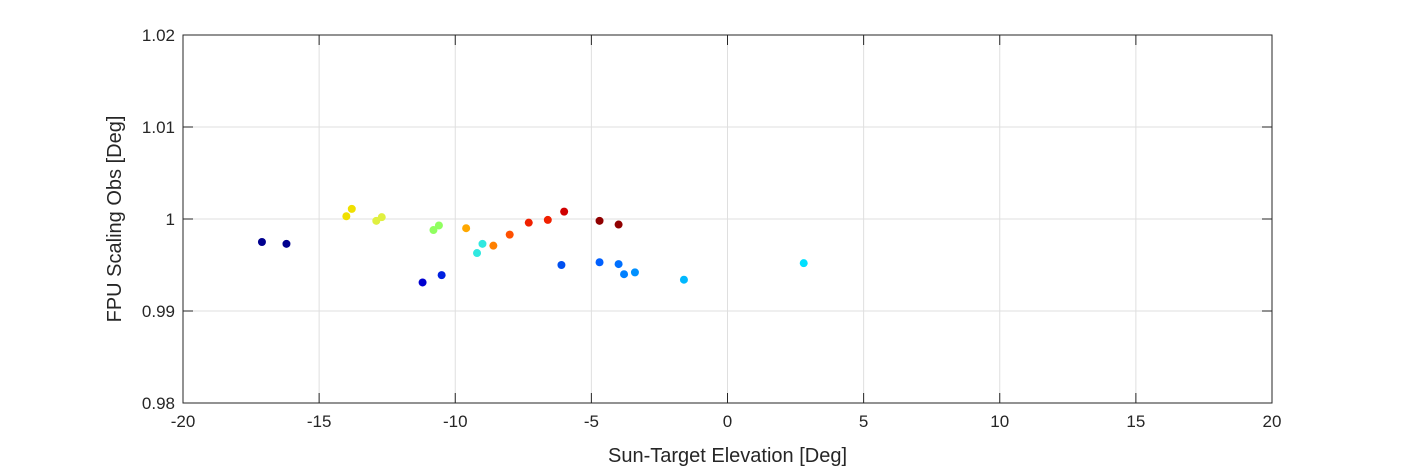 The height and width of the screenshot is (469, 1406). What do you see at coordinates (863, 421) in the screenshot?
I see `x-tick-label: 5` at bounding box center [863, 421].